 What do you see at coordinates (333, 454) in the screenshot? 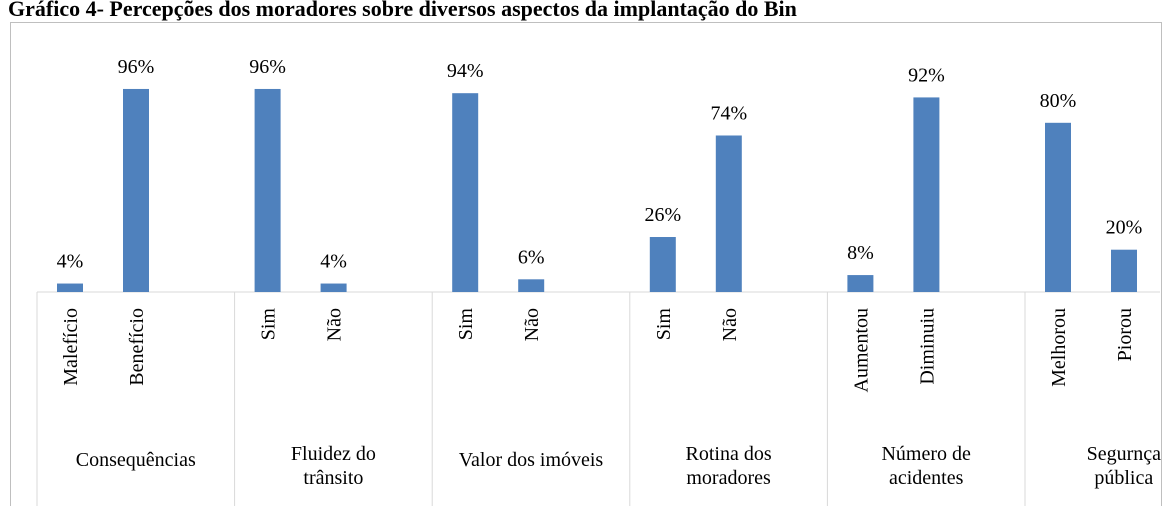
I see `group-label: Fluidez do` at bounding box center [333, 454].